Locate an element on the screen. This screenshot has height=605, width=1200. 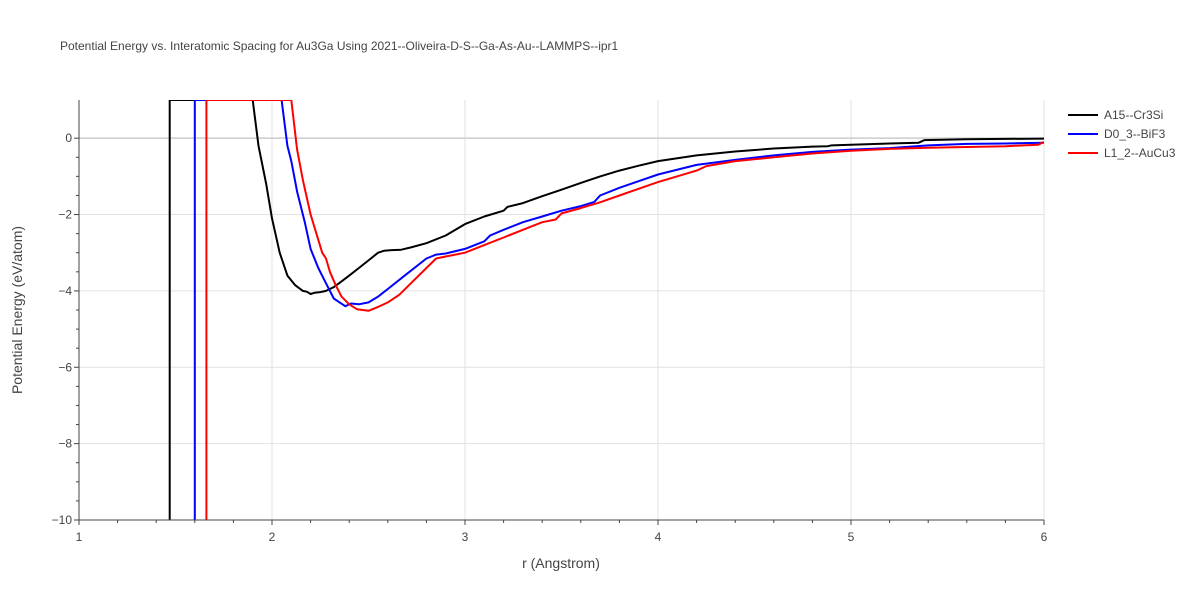
y-tick-label: −4 is located at coordinates (65, 291).